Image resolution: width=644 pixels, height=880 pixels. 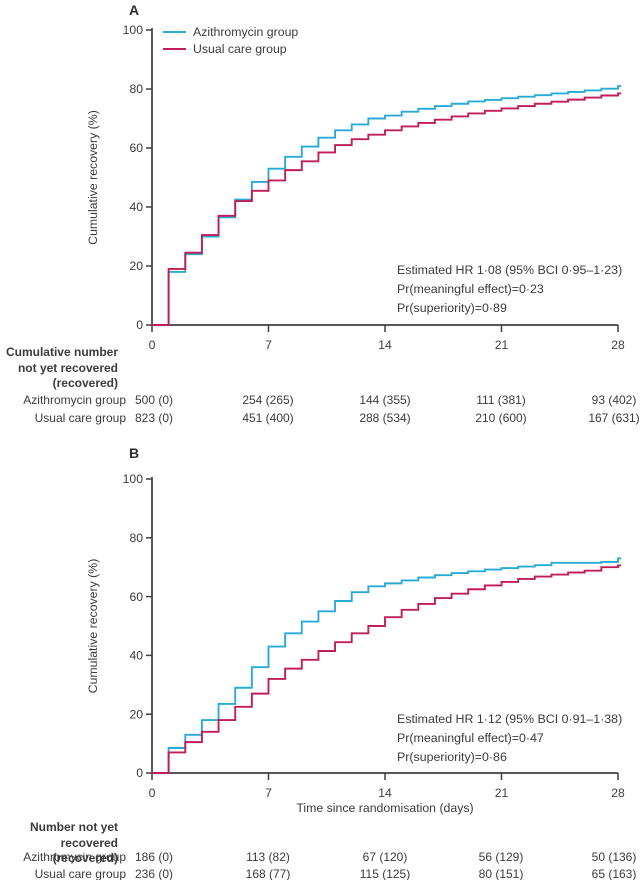 I want to click on usual-care-line-swatch-icon, so click(x=174, y=49).